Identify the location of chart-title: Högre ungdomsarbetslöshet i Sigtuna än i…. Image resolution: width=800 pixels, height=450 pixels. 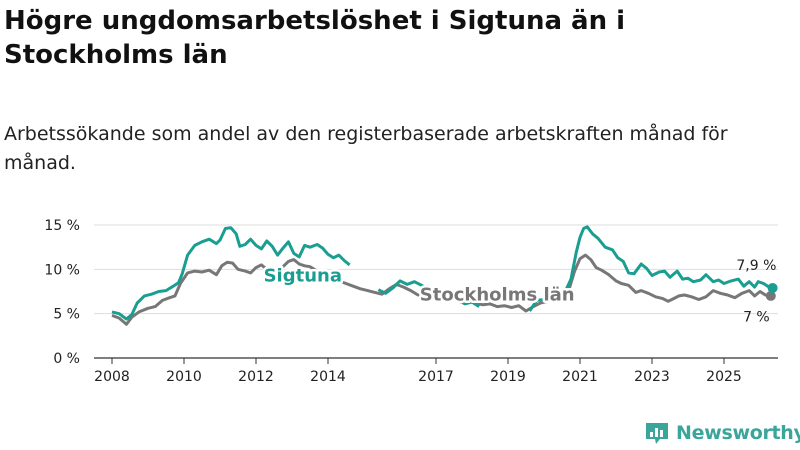
(315, 38).